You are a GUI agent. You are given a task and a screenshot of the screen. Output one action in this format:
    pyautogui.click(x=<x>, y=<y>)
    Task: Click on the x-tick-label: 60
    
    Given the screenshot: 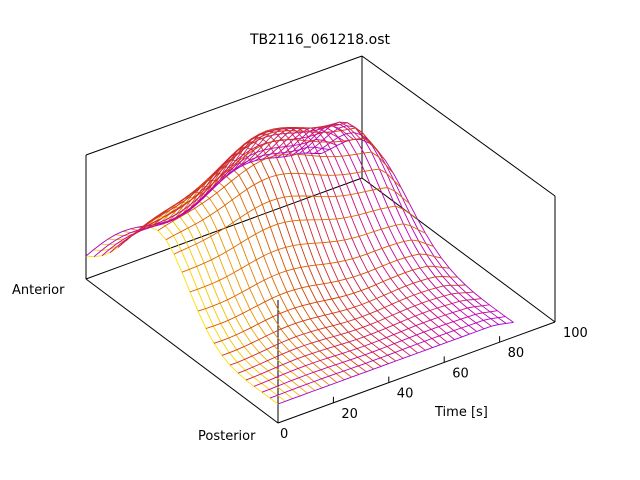 What is the action you would take?
    pyautogui.click(x=460, y=373)
    